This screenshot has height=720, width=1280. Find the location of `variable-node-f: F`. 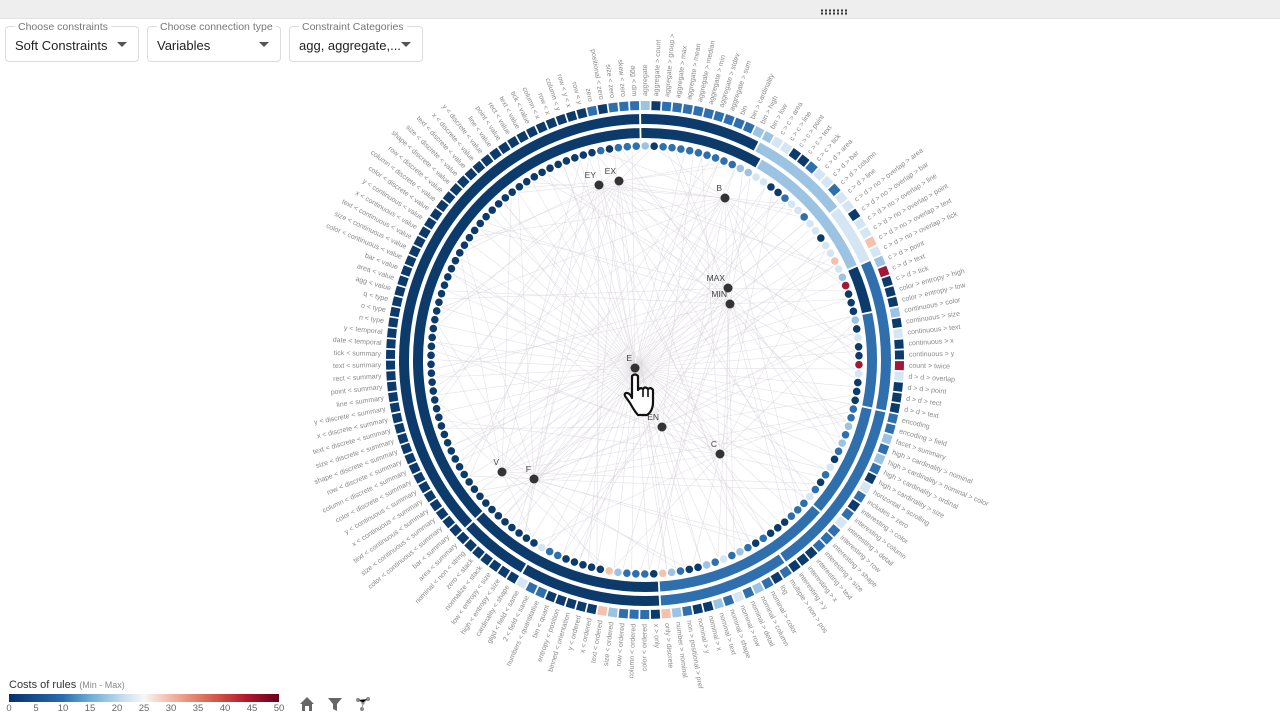

variable-node-f: F is located at coordinates (532, 474).